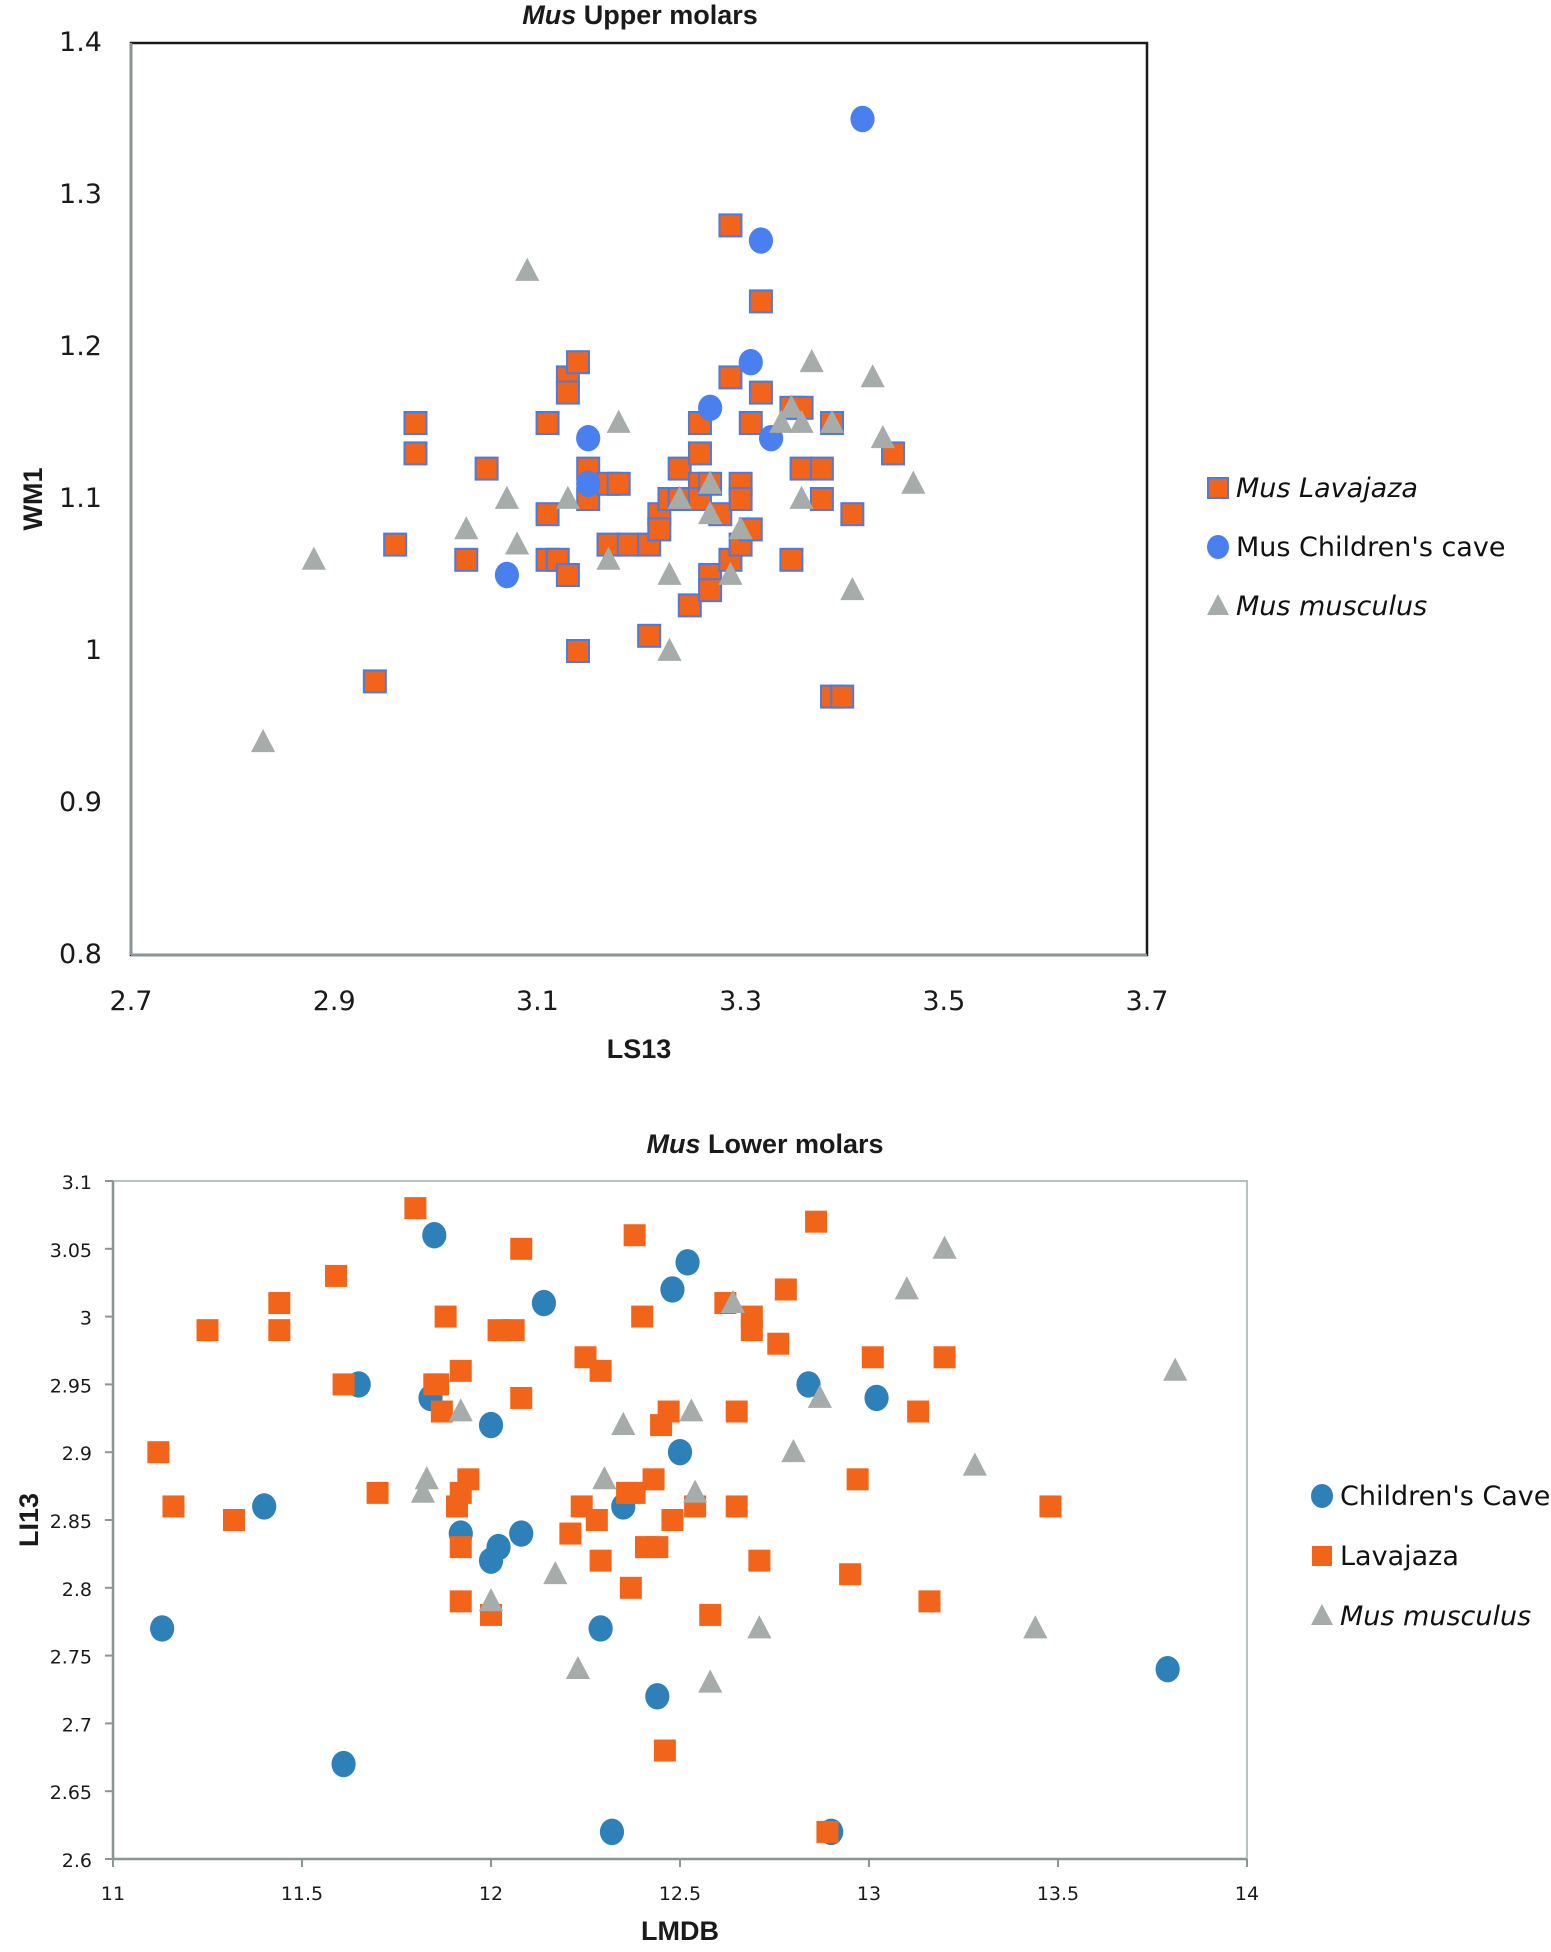 This screenshot has height=1952, width=1551. I want to click on y-tick-label: 1.2, so click(80, 346).